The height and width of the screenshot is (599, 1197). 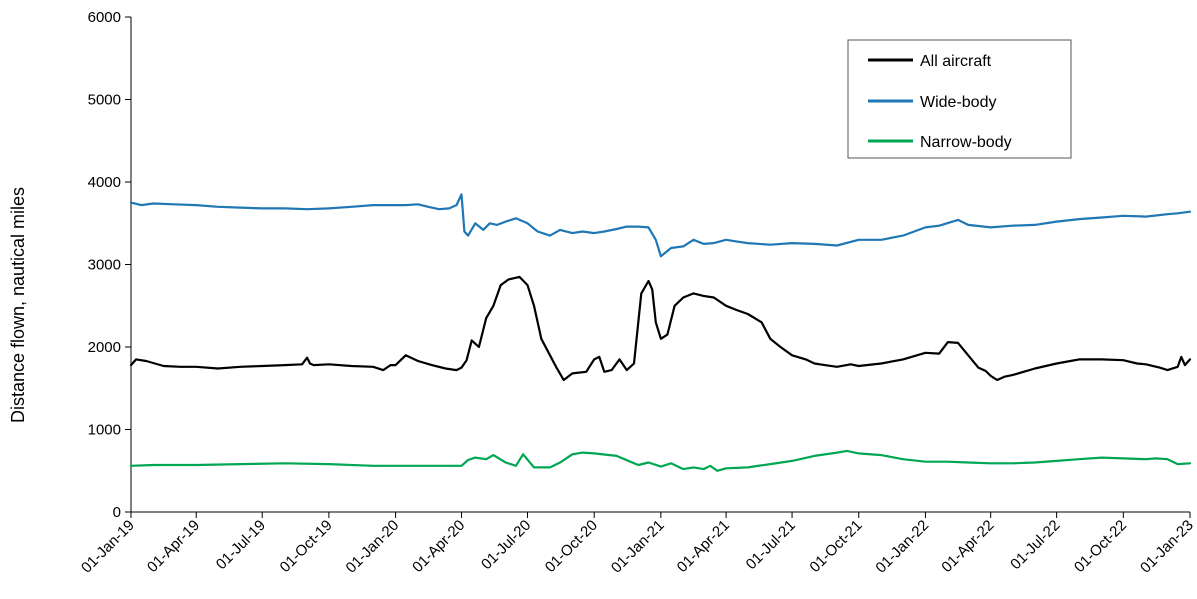 I want to click on x-tick-label: 01-Apr-21, so click(x=703, y=546).